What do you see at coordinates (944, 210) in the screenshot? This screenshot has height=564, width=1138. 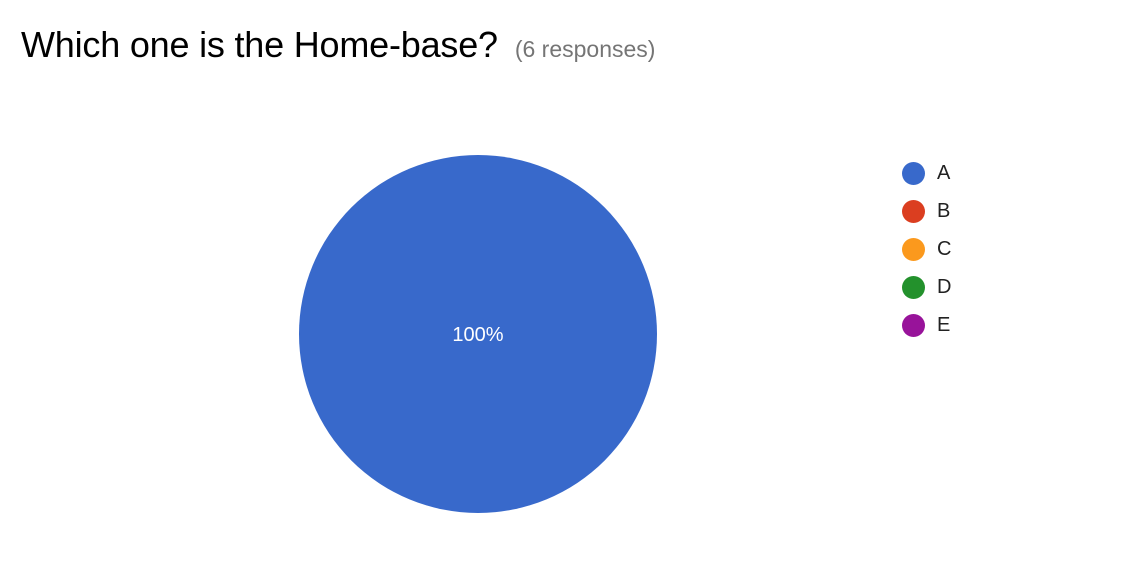 I see `legend-label-b: B` at bounding box center [944, 210].